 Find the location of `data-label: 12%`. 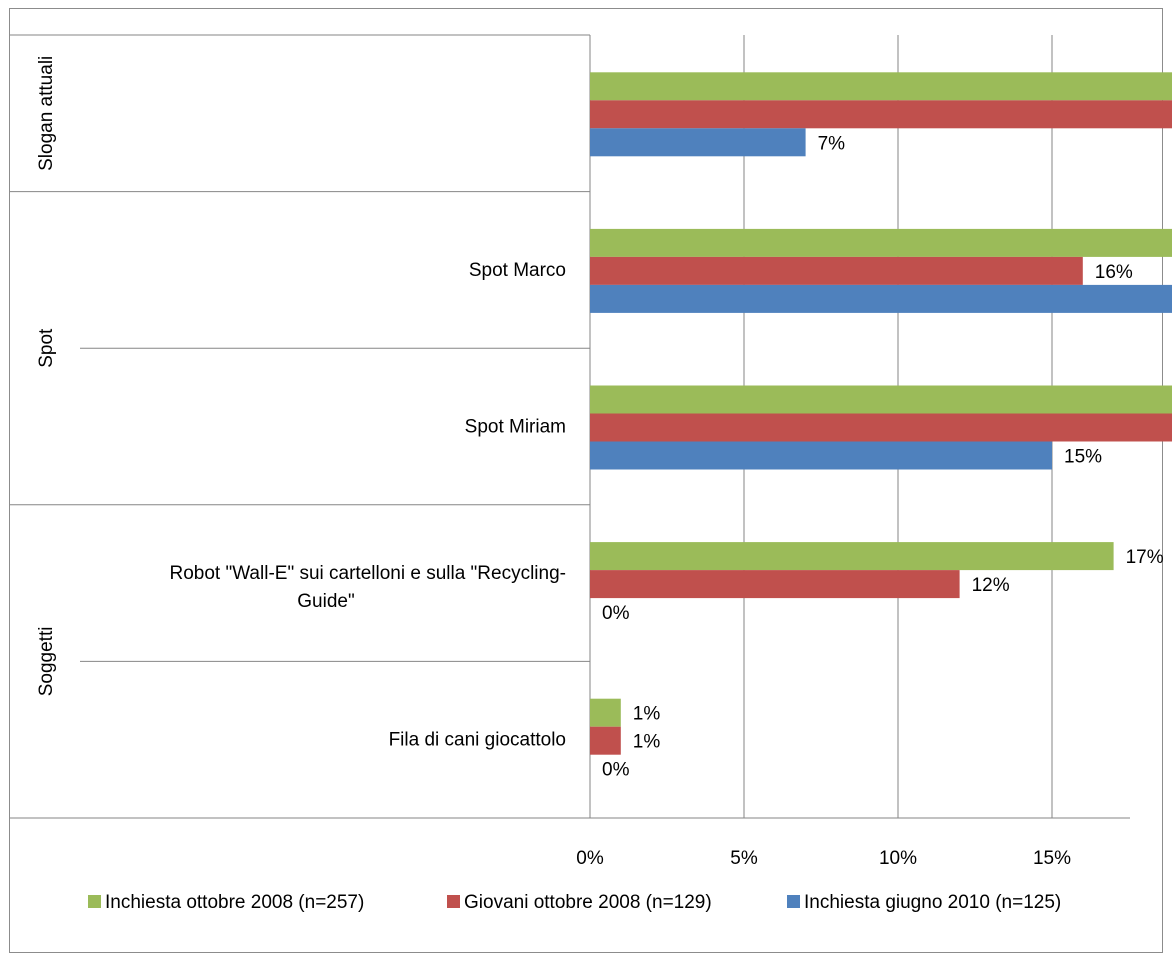

data-label: 12% is located at coordinates (991, 585).